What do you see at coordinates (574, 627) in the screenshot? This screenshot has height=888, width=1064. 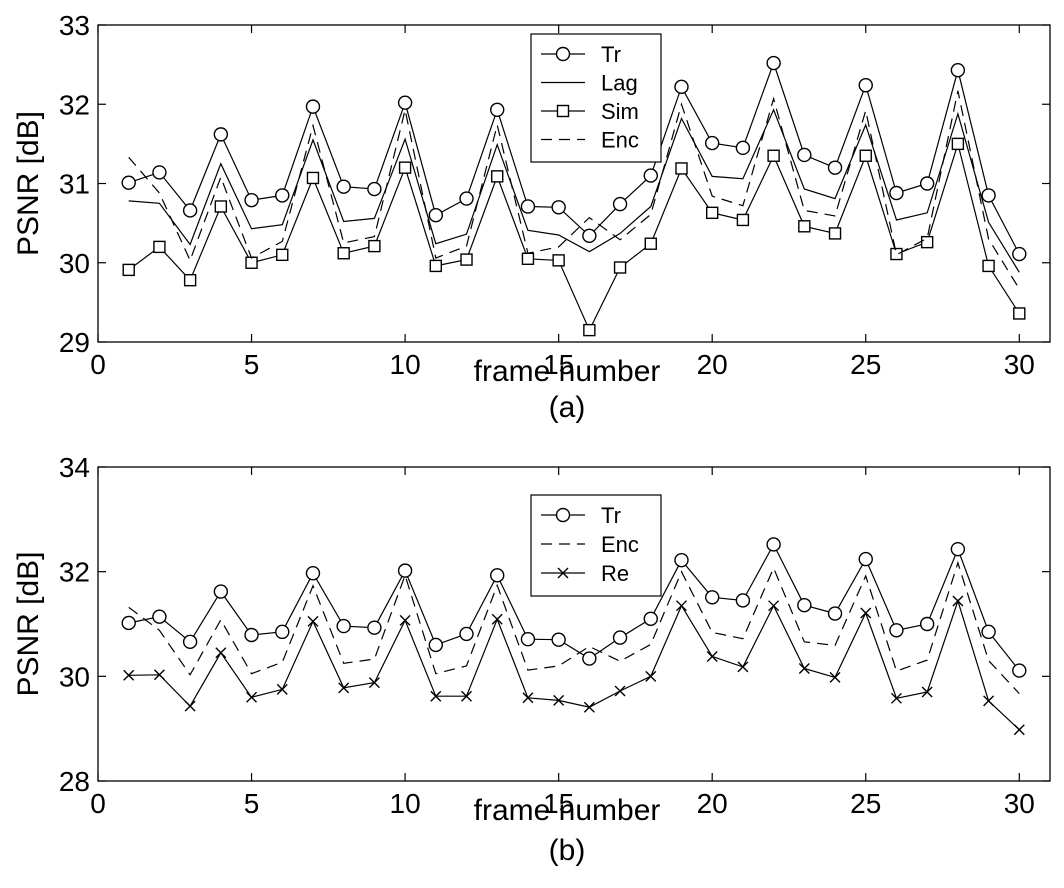 I see `series-enc` at bounding box center [574, 627].